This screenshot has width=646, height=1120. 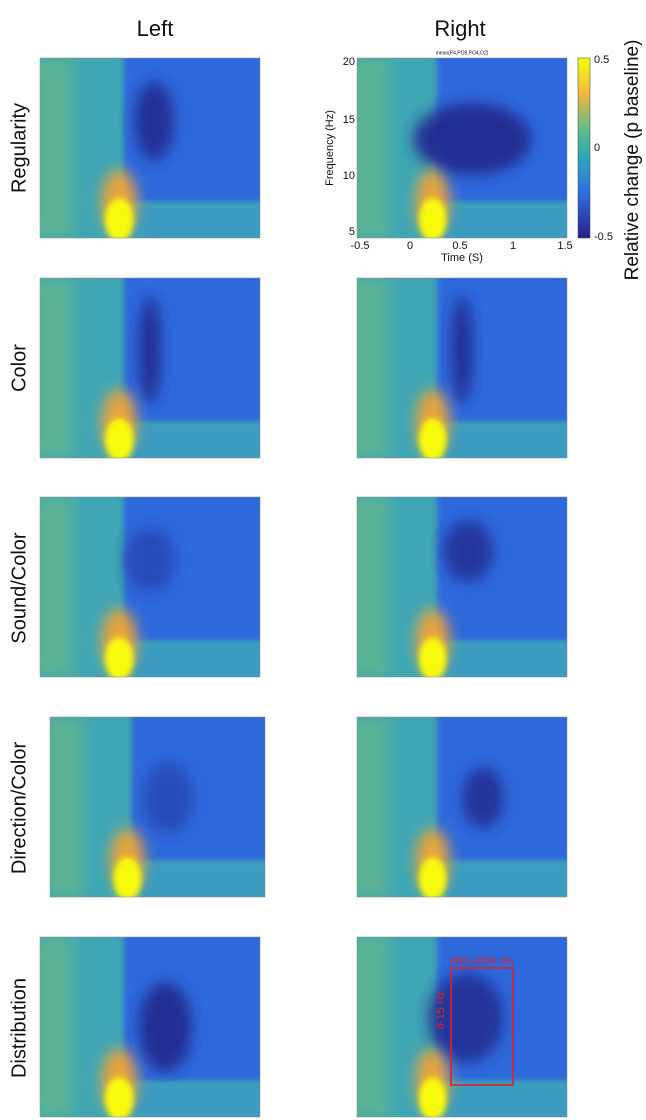 What do you see at coordinates (360, 246) in the screenshot?
I see `x-tick-label: -0.5` at bounding box center [360, 246].